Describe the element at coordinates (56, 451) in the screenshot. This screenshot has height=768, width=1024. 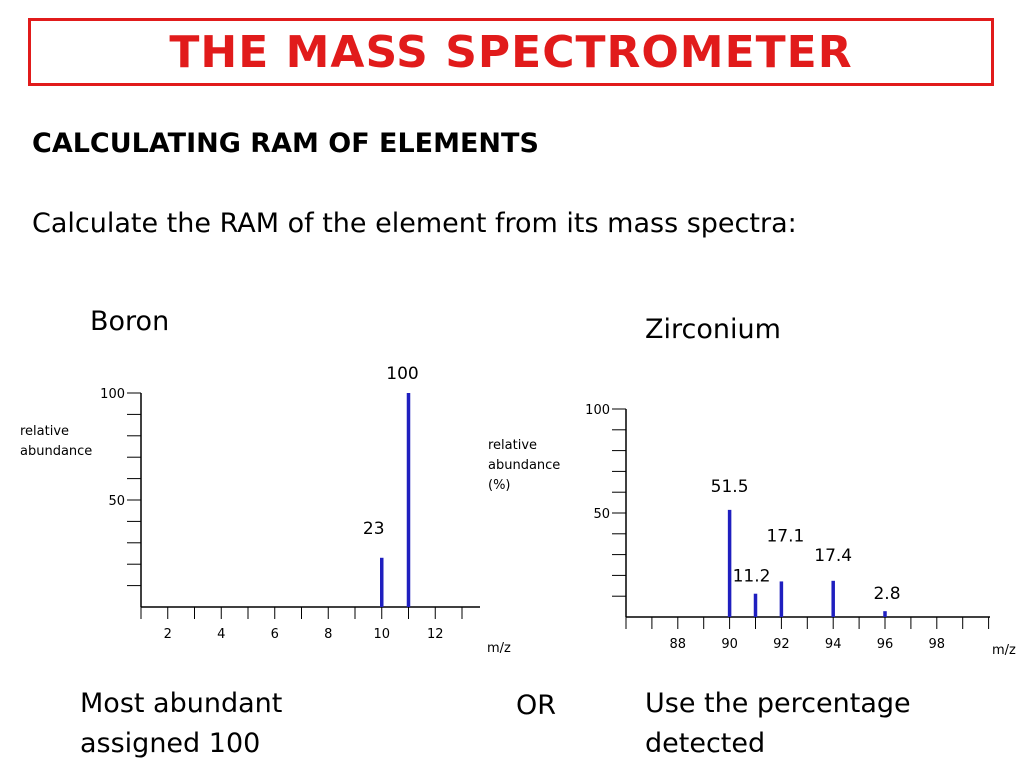
I see `boron-ylabel-line2: abundance` at that location.